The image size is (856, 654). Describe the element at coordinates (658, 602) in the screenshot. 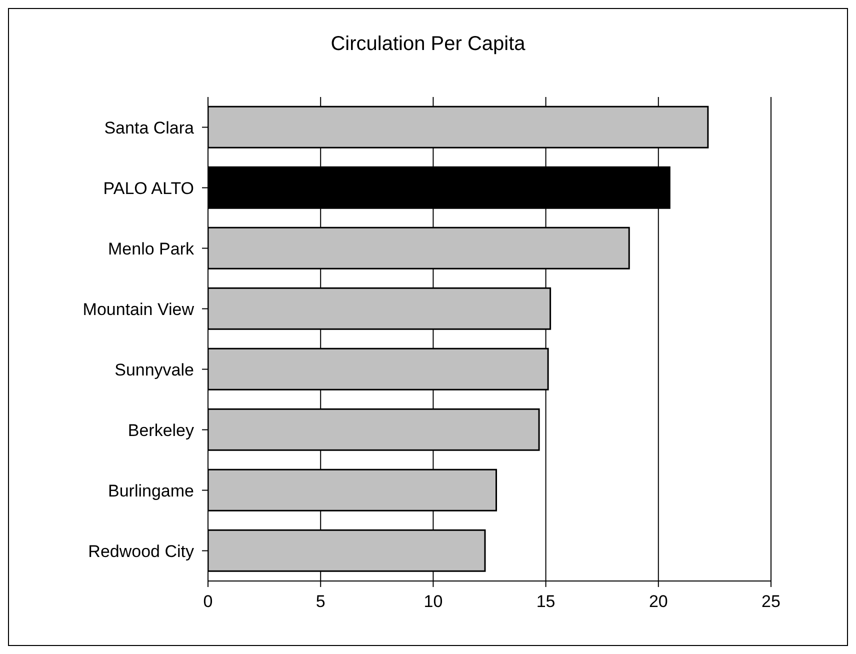

I see `x-tick-label: 20` at that location.